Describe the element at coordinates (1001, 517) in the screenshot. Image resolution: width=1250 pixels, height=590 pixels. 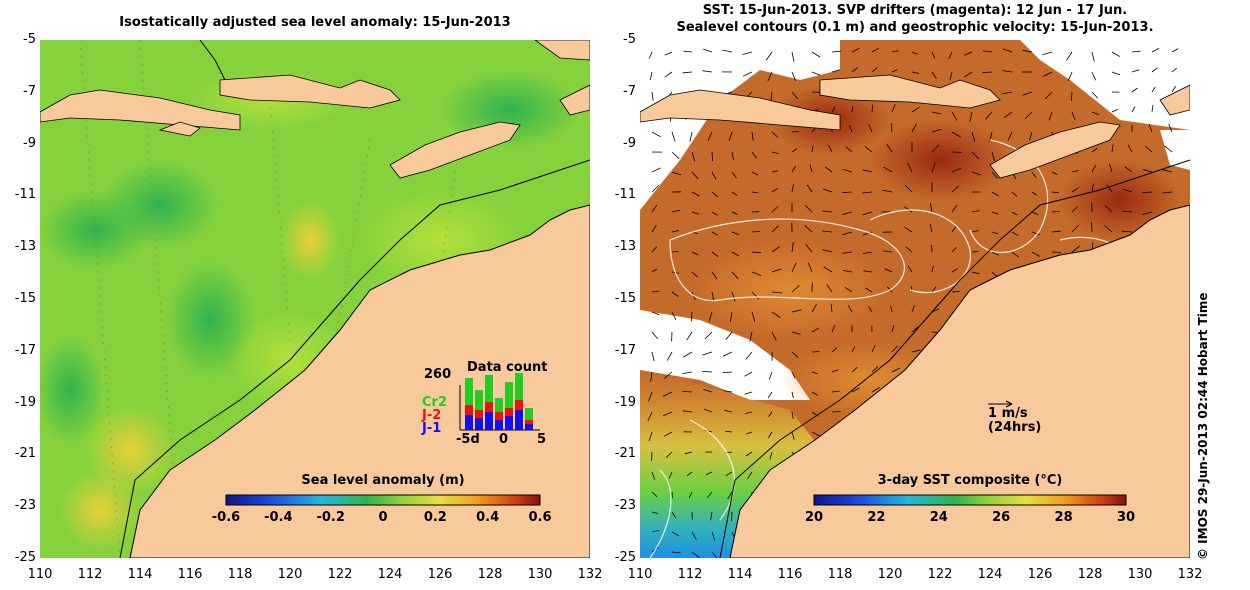
I see `sst-colorbar-tick: 26` at that location.